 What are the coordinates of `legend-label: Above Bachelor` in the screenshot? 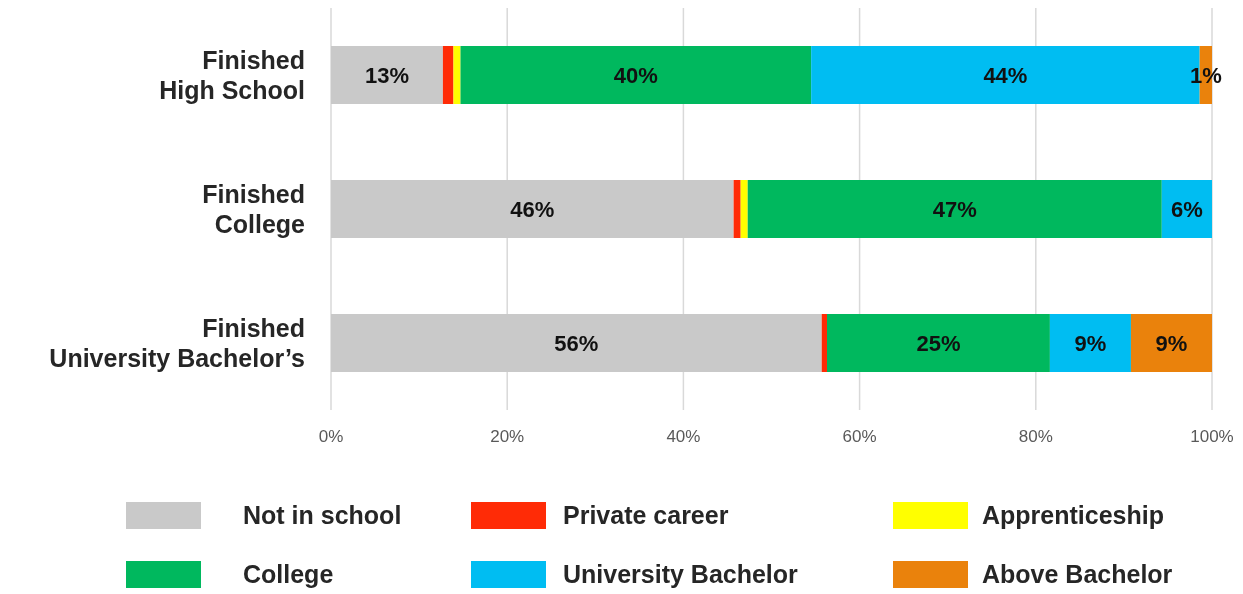 It's located at (1077, 574).